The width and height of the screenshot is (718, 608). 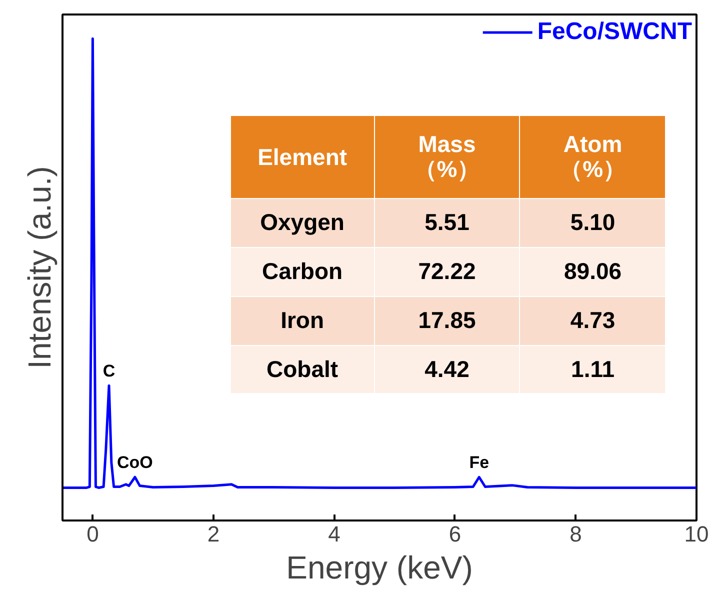 I want to click on annotation: Fe, so click(x=479, y=462).